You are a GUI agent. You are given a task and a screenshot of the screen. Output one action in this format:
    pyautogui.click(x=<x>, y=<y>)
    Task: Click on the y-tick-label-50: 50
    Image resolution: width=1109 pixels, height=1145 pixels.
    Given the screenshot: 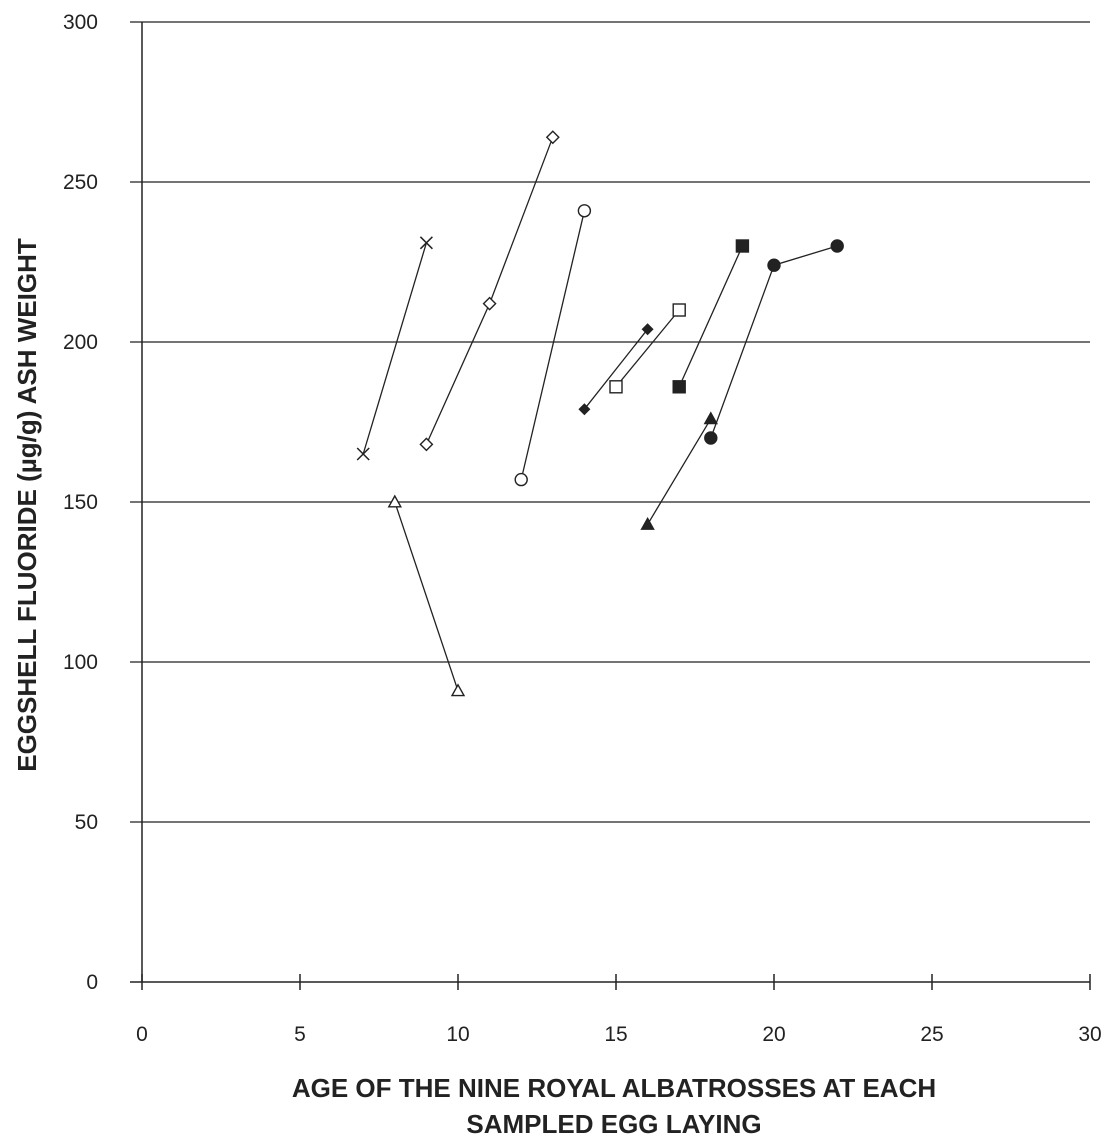 What is the action you would take?
    pyautogui.click(x=86, y=822)
    